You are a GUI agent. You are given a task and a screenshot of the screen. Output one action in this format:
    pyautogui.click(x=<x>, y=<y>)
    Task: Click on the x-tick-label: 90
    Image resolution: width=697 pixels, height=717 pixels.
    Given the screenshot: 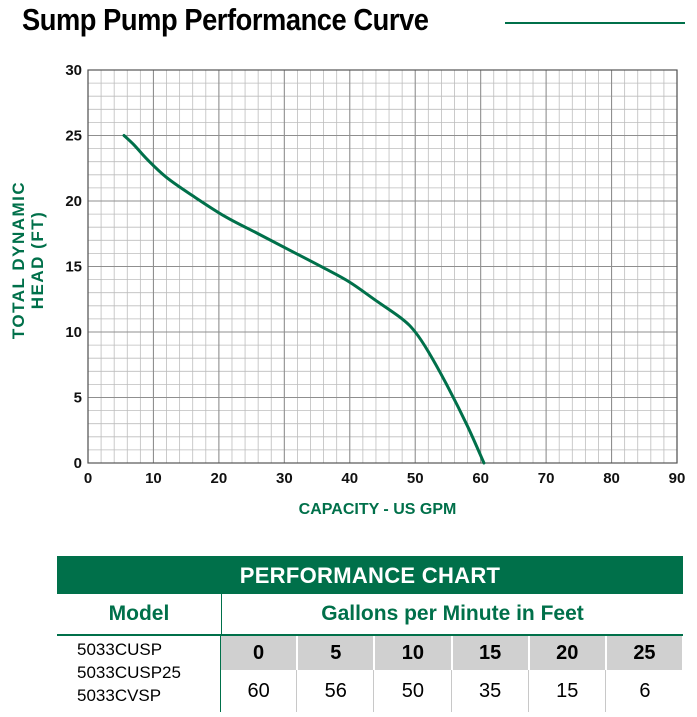 What is the action you would take?
    pyautogui.click(x=677, y=478)
    